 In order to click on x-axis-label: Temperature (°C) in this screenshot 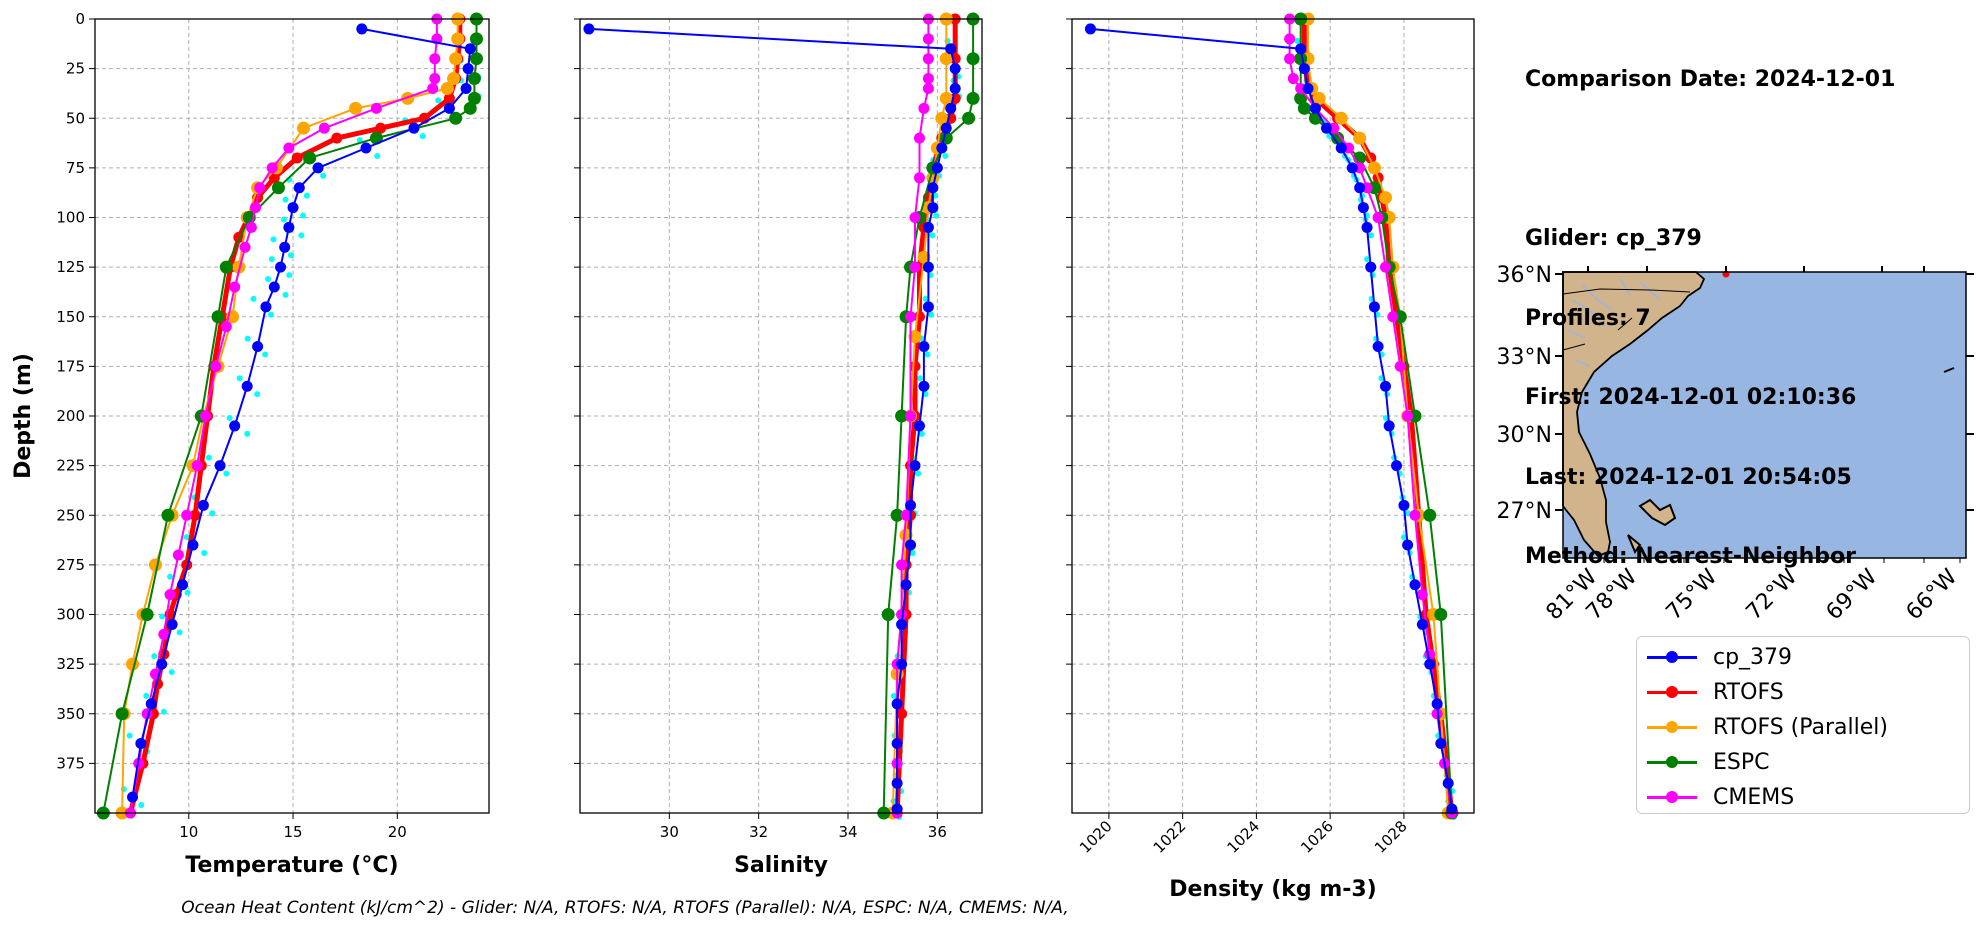, I will do `click(291, 865)`.